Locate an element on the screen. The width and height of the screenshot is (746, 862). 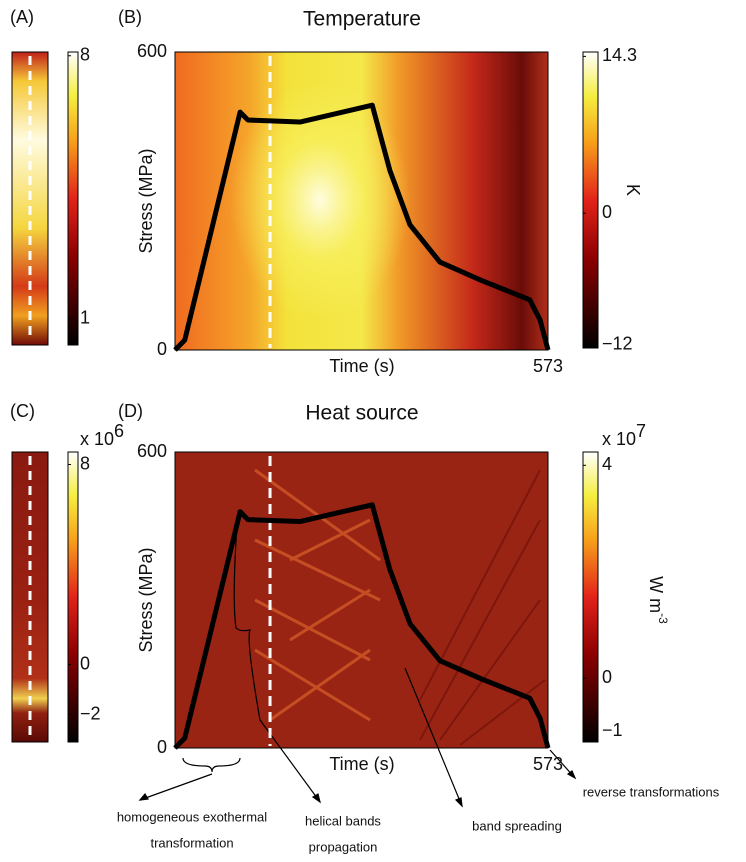
chart-title: Temperature is located at coordinates (362, 19).